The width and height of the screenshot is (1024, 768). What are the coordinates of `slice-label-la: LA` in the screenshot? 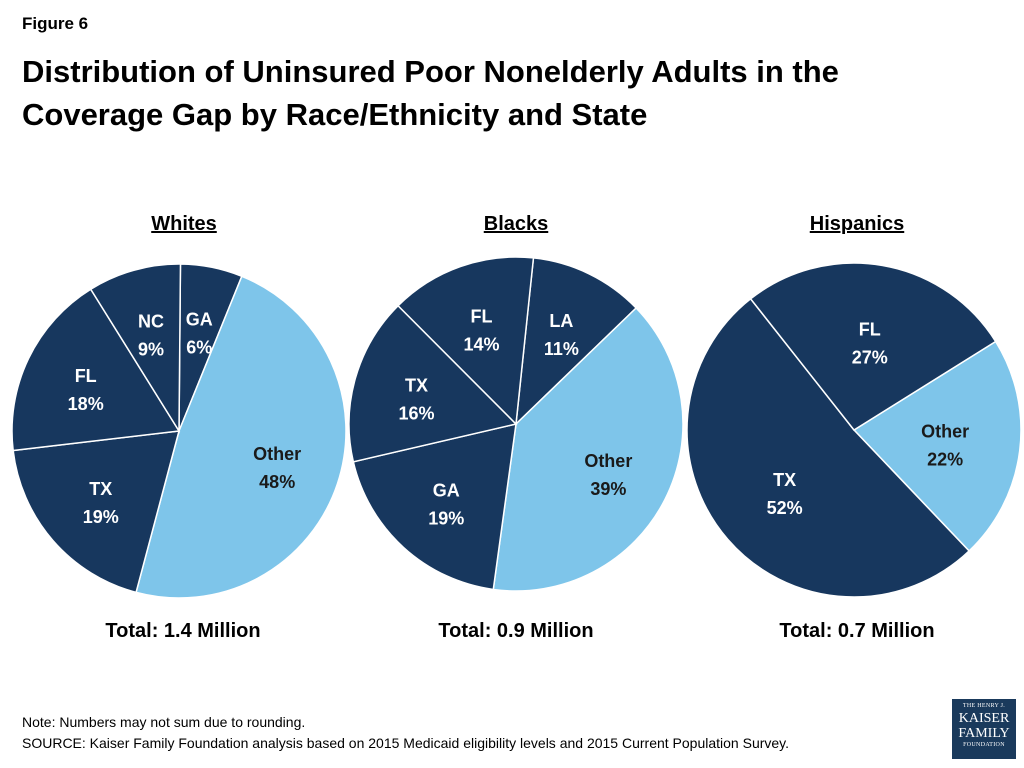 It's located at (561, 321).